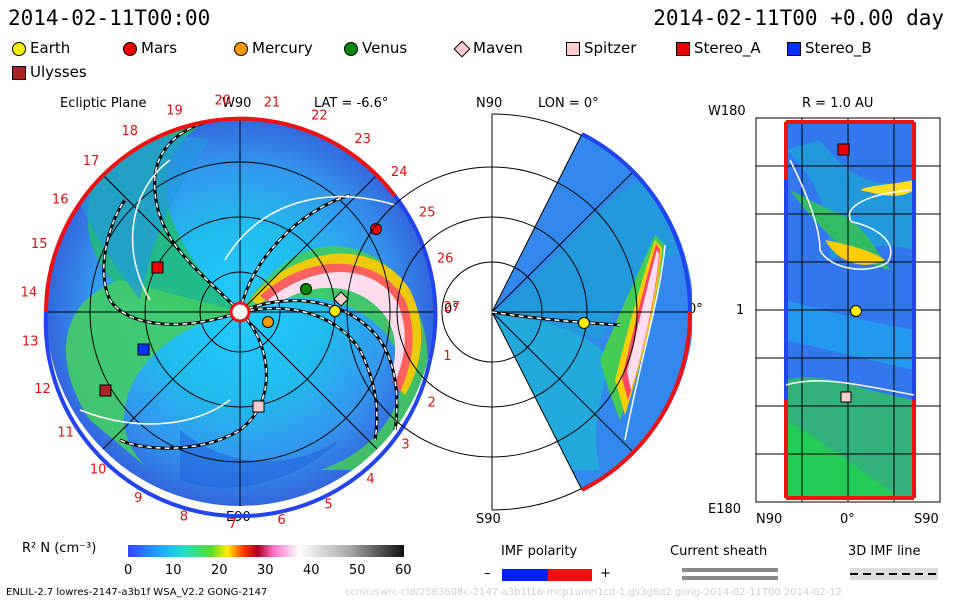 The width and height of the screenshot is (960, 600). I want to click on colorbar-tick: 50, so click(357, 570).